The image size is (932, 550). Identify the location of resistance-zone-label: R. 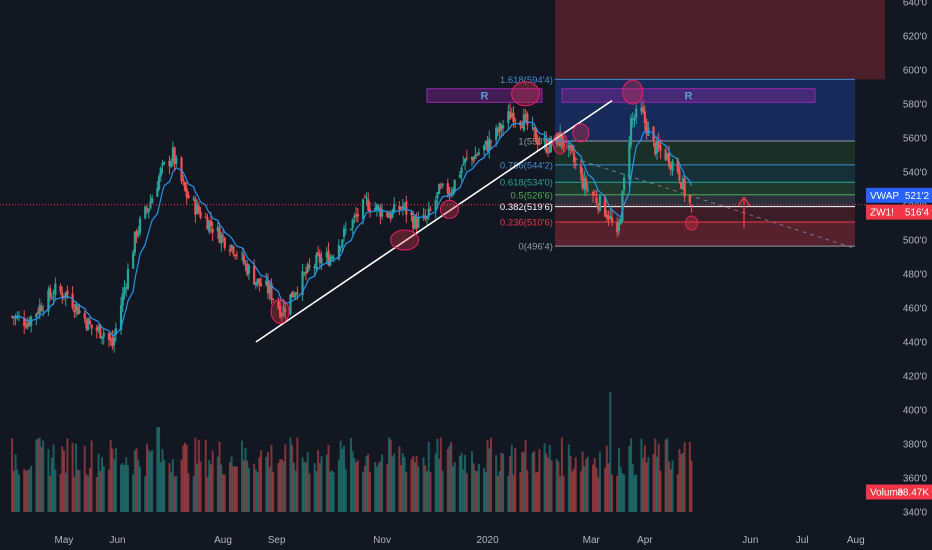
(485, 97).